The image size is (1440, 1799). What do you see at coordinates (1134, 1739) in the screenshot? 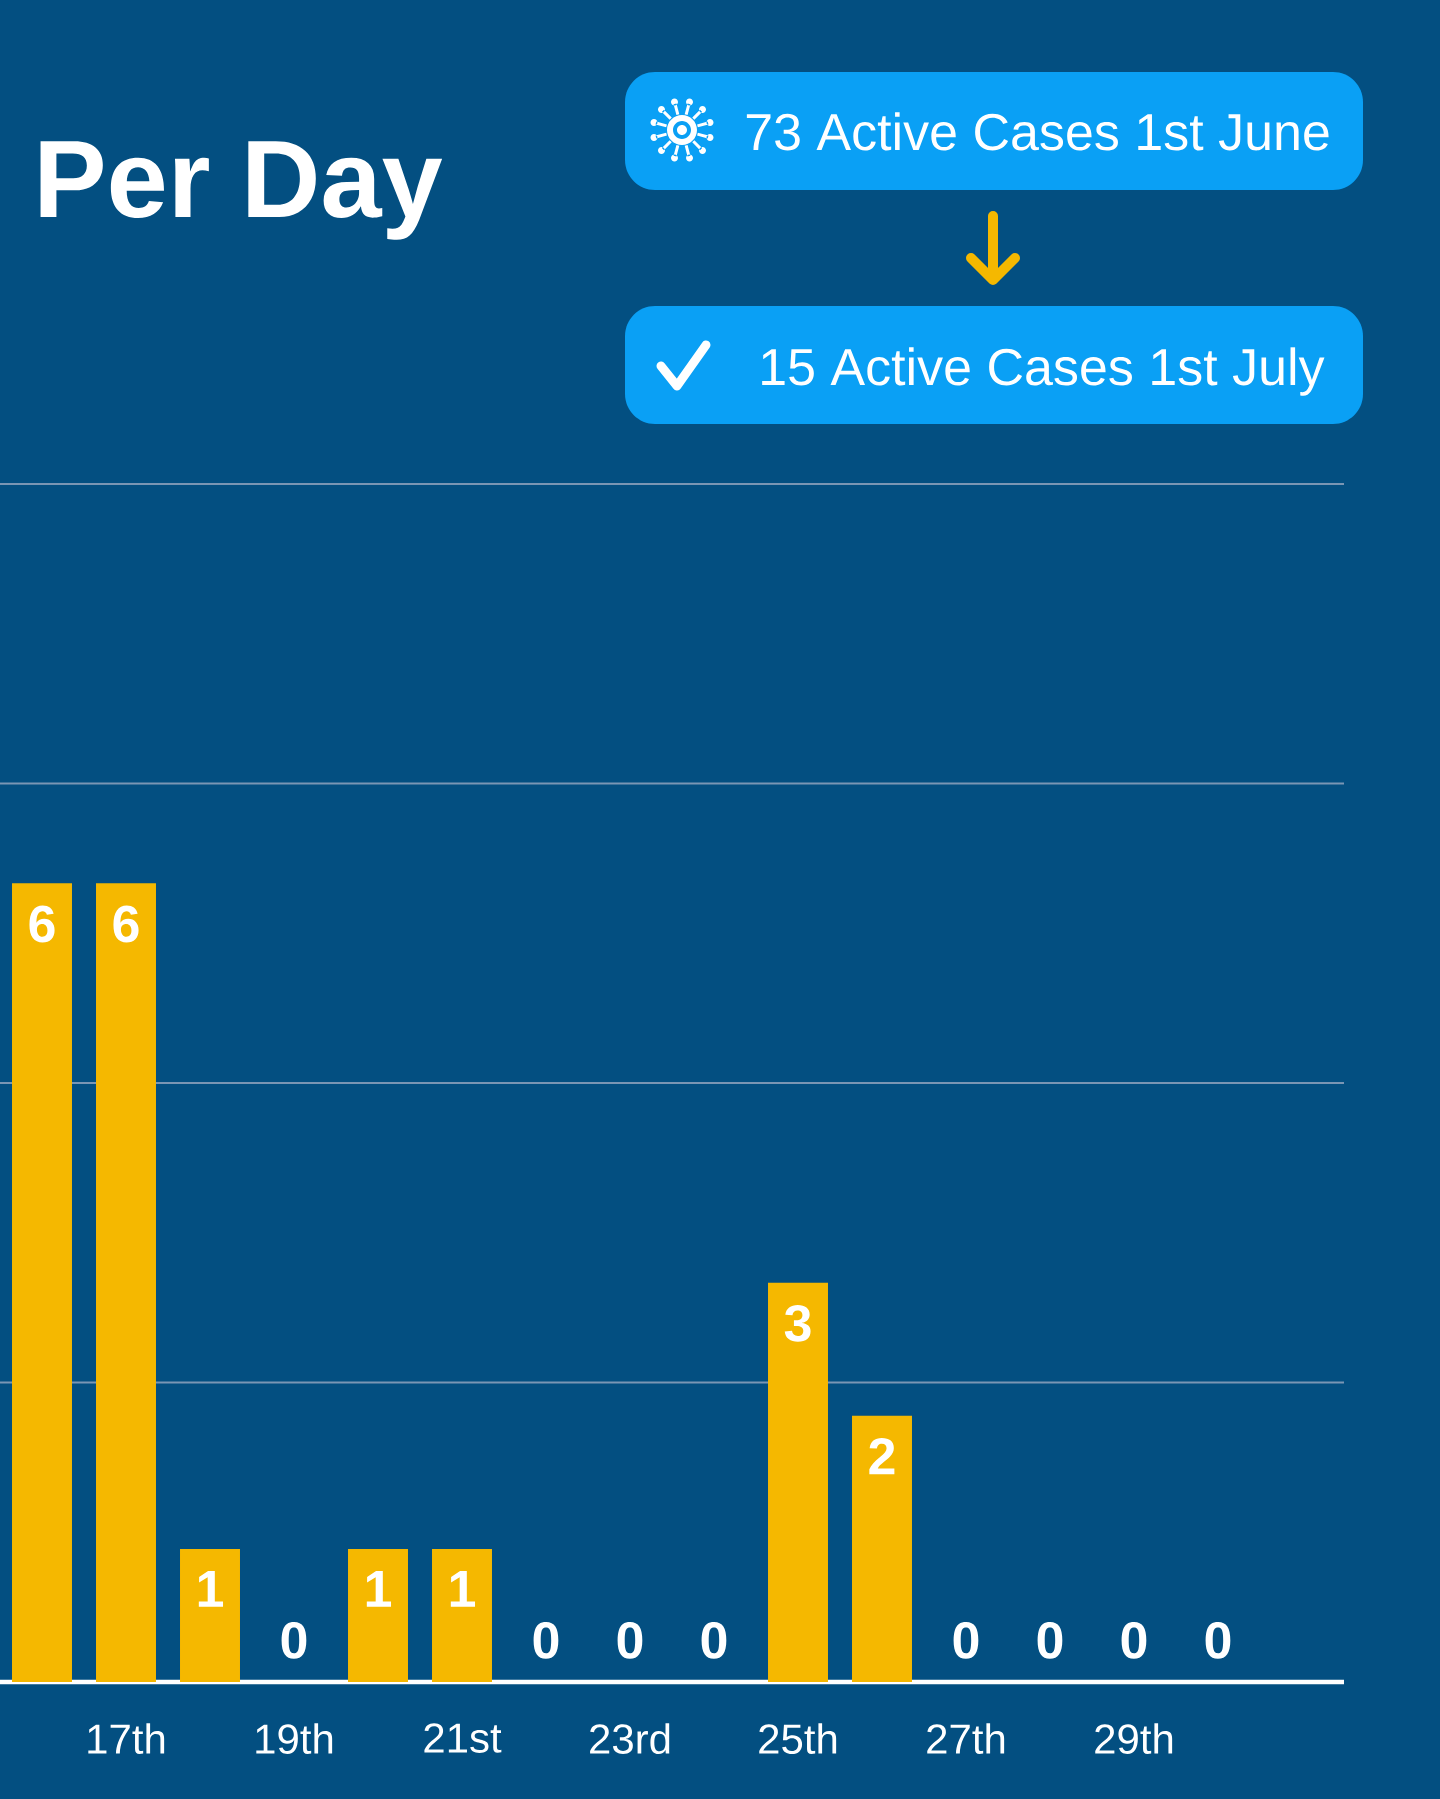
I see `x-tick-label: 29th` at bounding box center [1134, 1739].